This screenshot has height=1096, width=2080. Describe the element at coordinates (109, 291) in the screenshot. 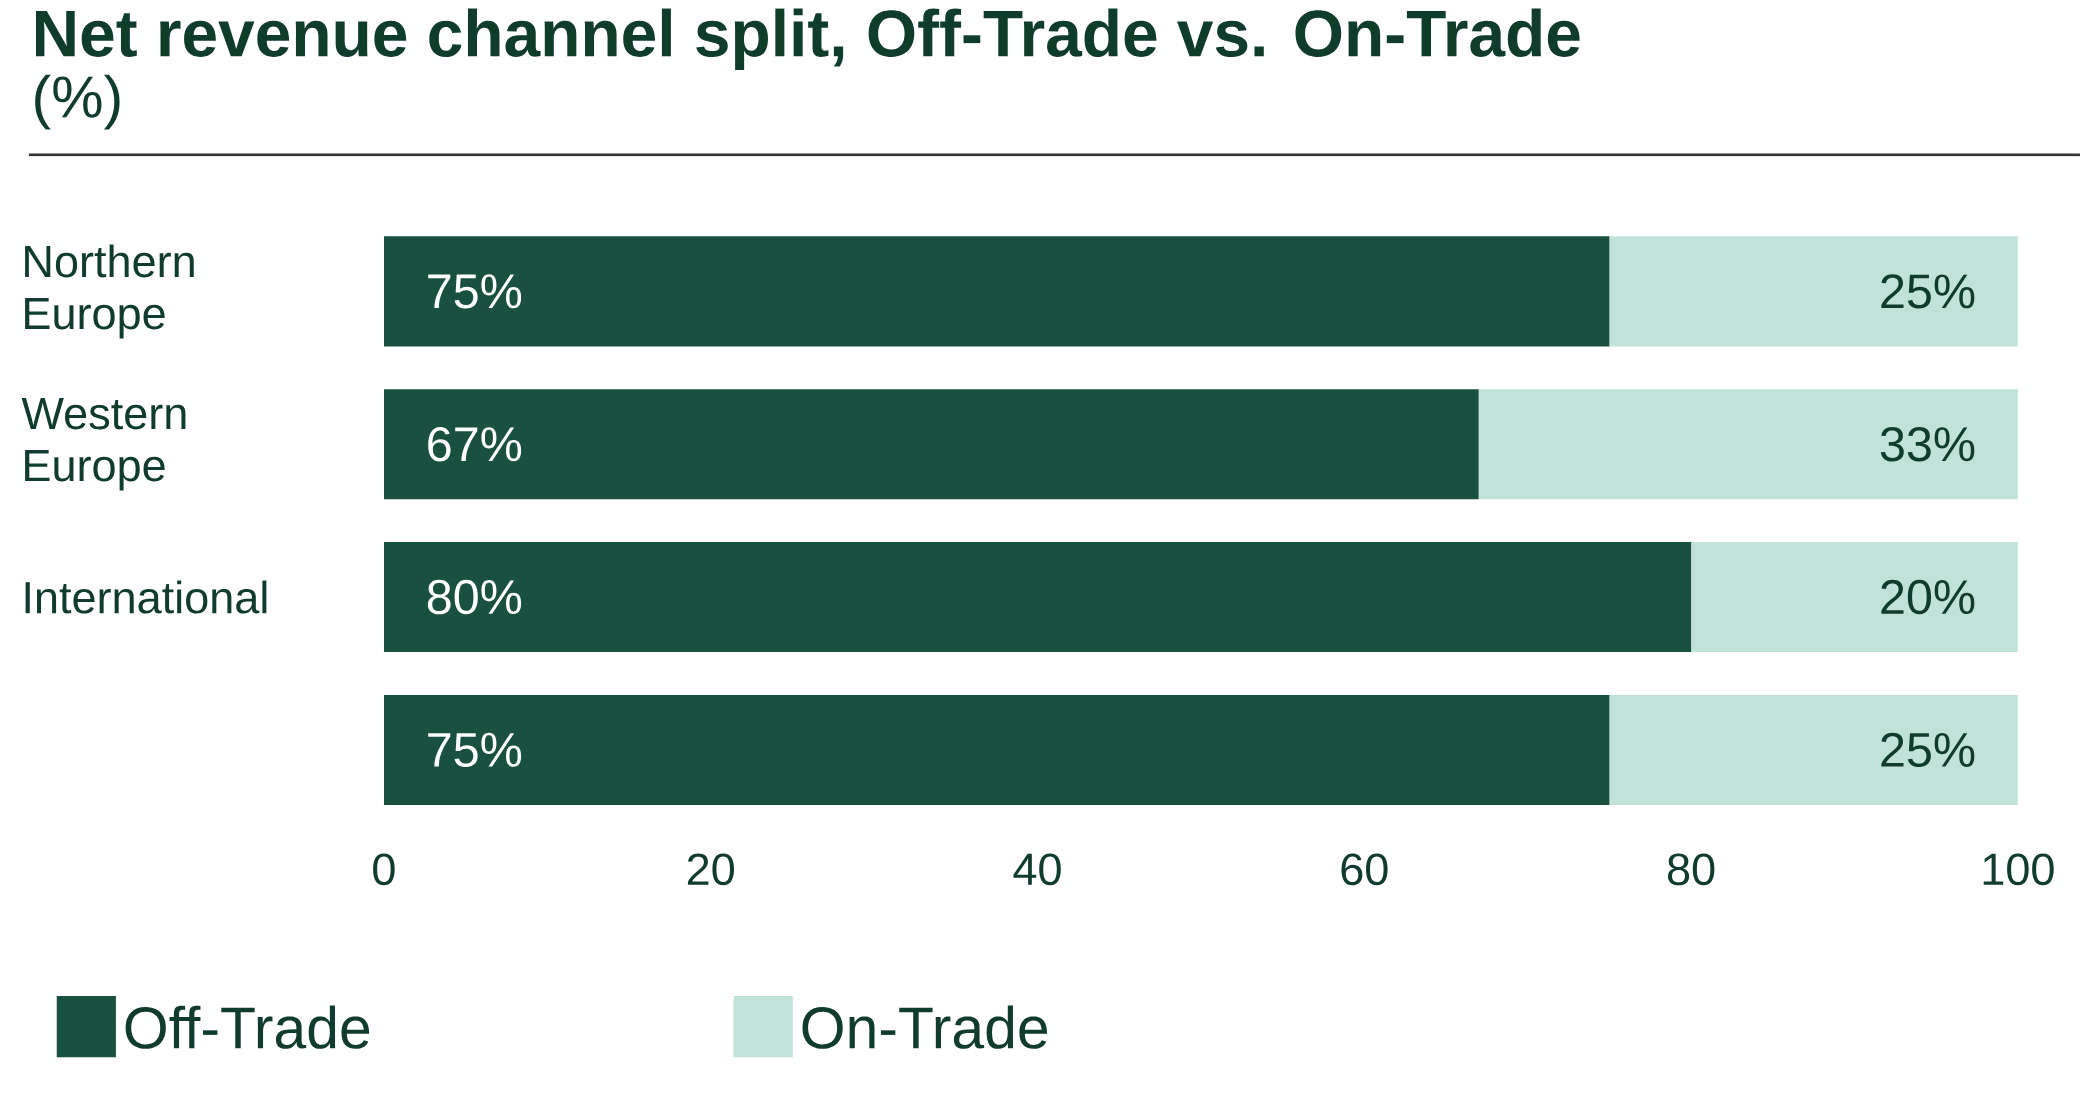

I see `y-tick-label: Northern Europe` at that location.